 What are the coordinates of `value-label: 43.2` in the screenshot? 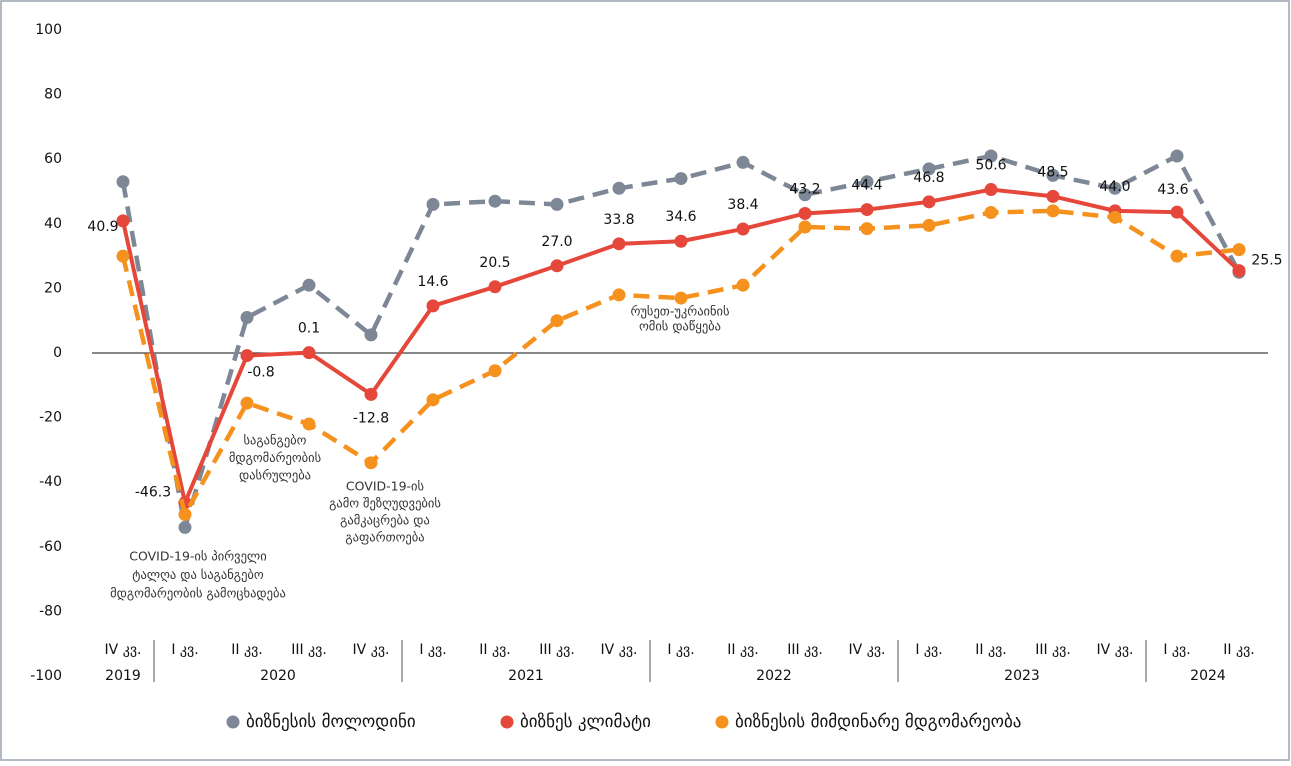 It's located at (804, 189).